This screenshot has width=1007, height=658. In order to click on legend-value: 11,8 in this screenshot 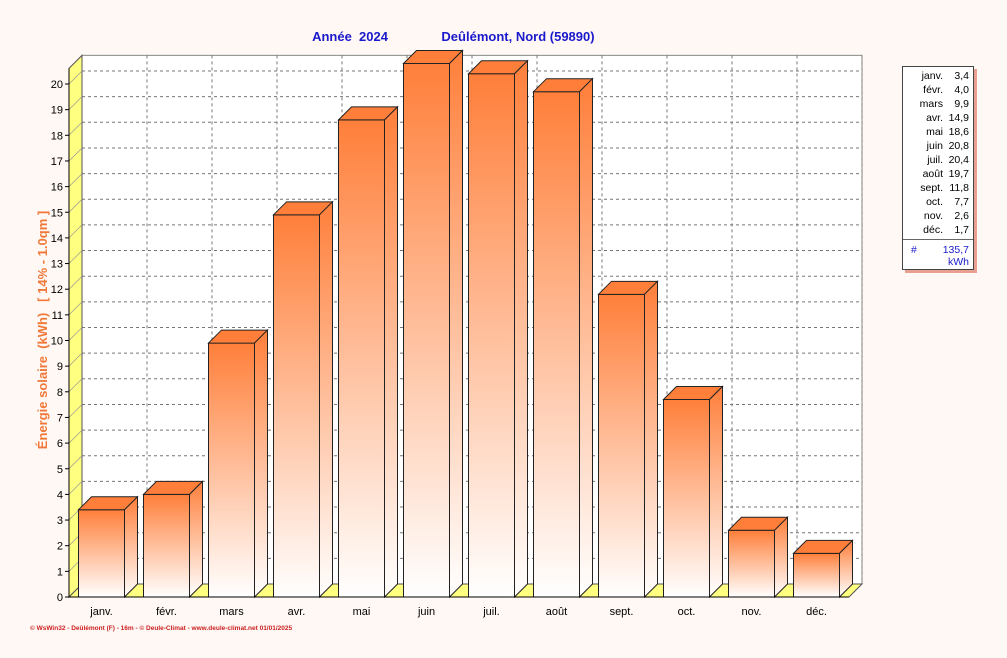, I will do `click(959, 188)`.